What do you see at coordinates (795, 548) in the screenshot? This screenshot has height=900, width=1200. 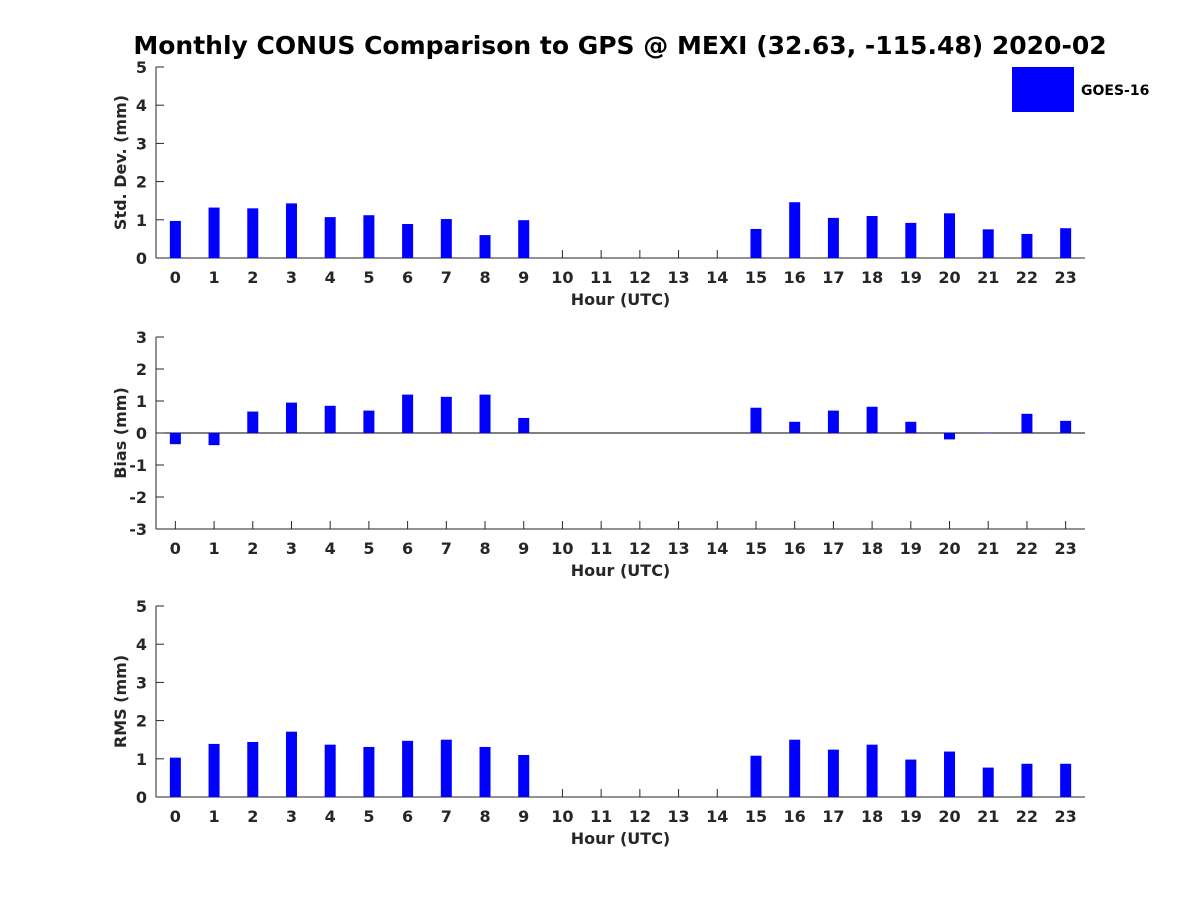 I see `x-tick-label: 16` at bounding box center [795, 548].